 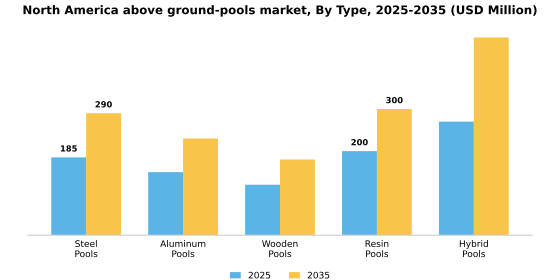 What do you see at coordinates (68, 148) in the screenshot?
I see `data-label: 185` at bounding box center [68, 148].